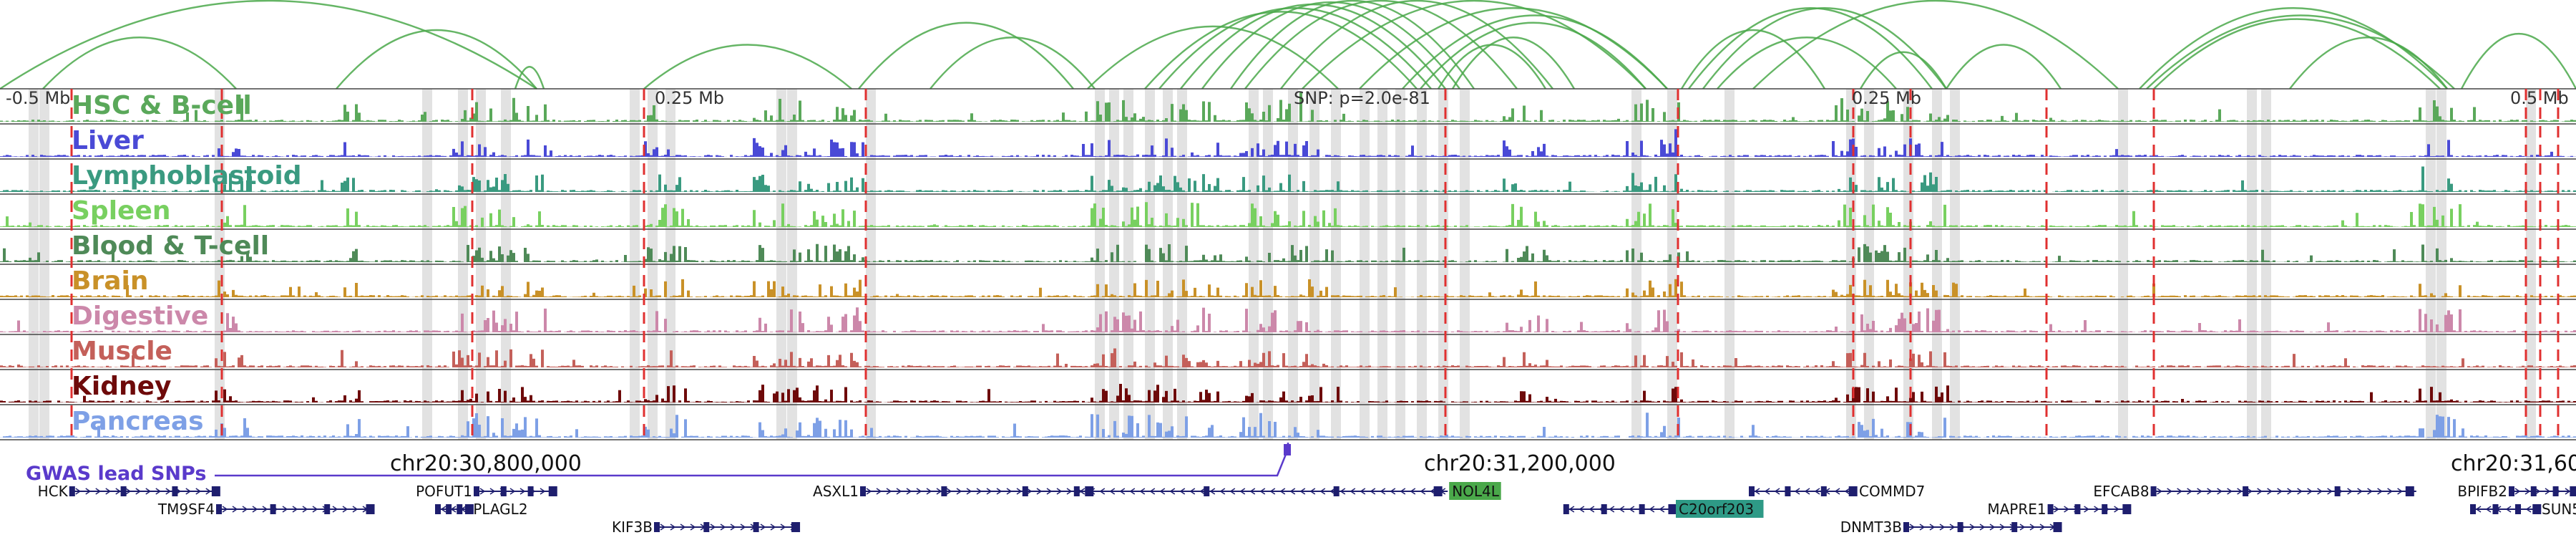 The image size is (2576, 540). I want to click on track-name-label: Kidney, so click(122, 386).